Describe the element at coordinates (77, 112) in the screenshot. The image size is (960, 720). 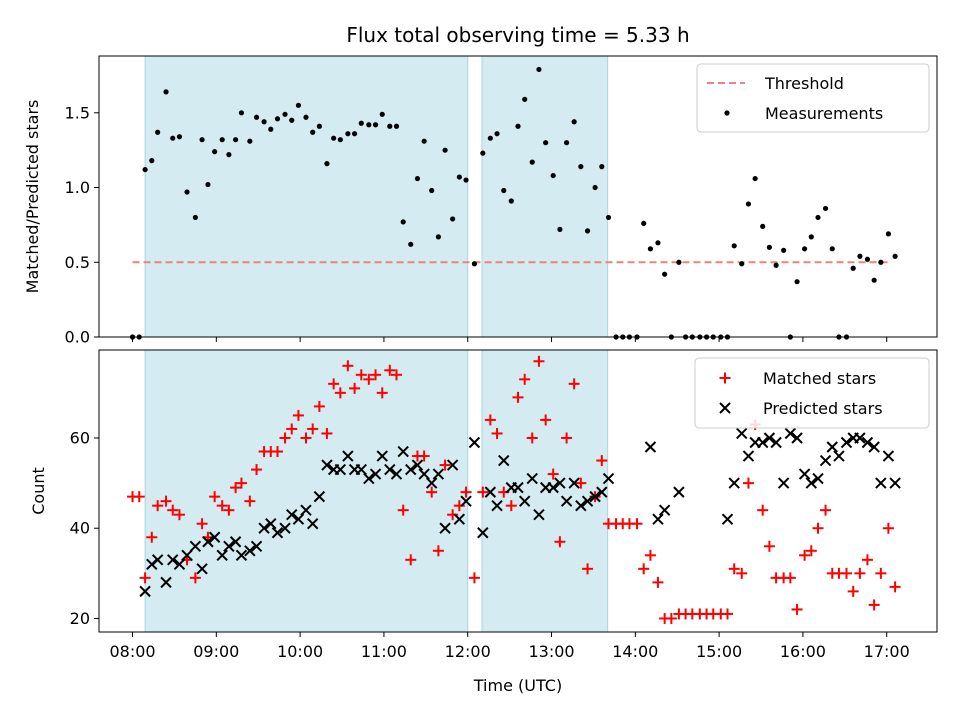
I see `y-tick-label: 1.5` at that location.